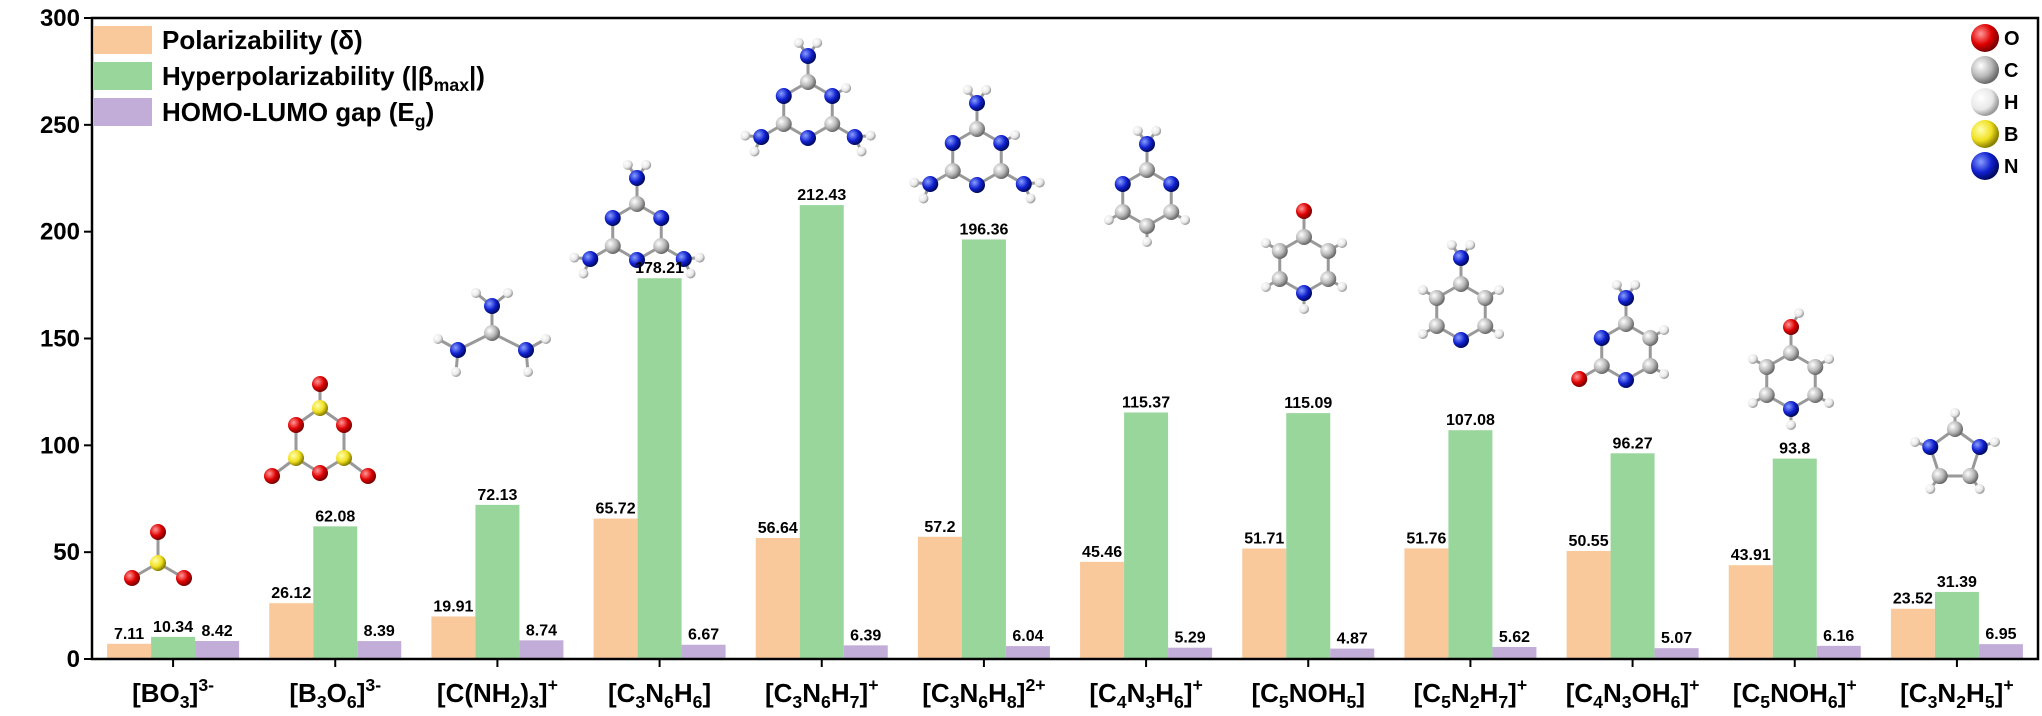 This screenshot has width=2042, height=716. I want to click on x-category-label: [B3O6]3-, so click(335, 693).